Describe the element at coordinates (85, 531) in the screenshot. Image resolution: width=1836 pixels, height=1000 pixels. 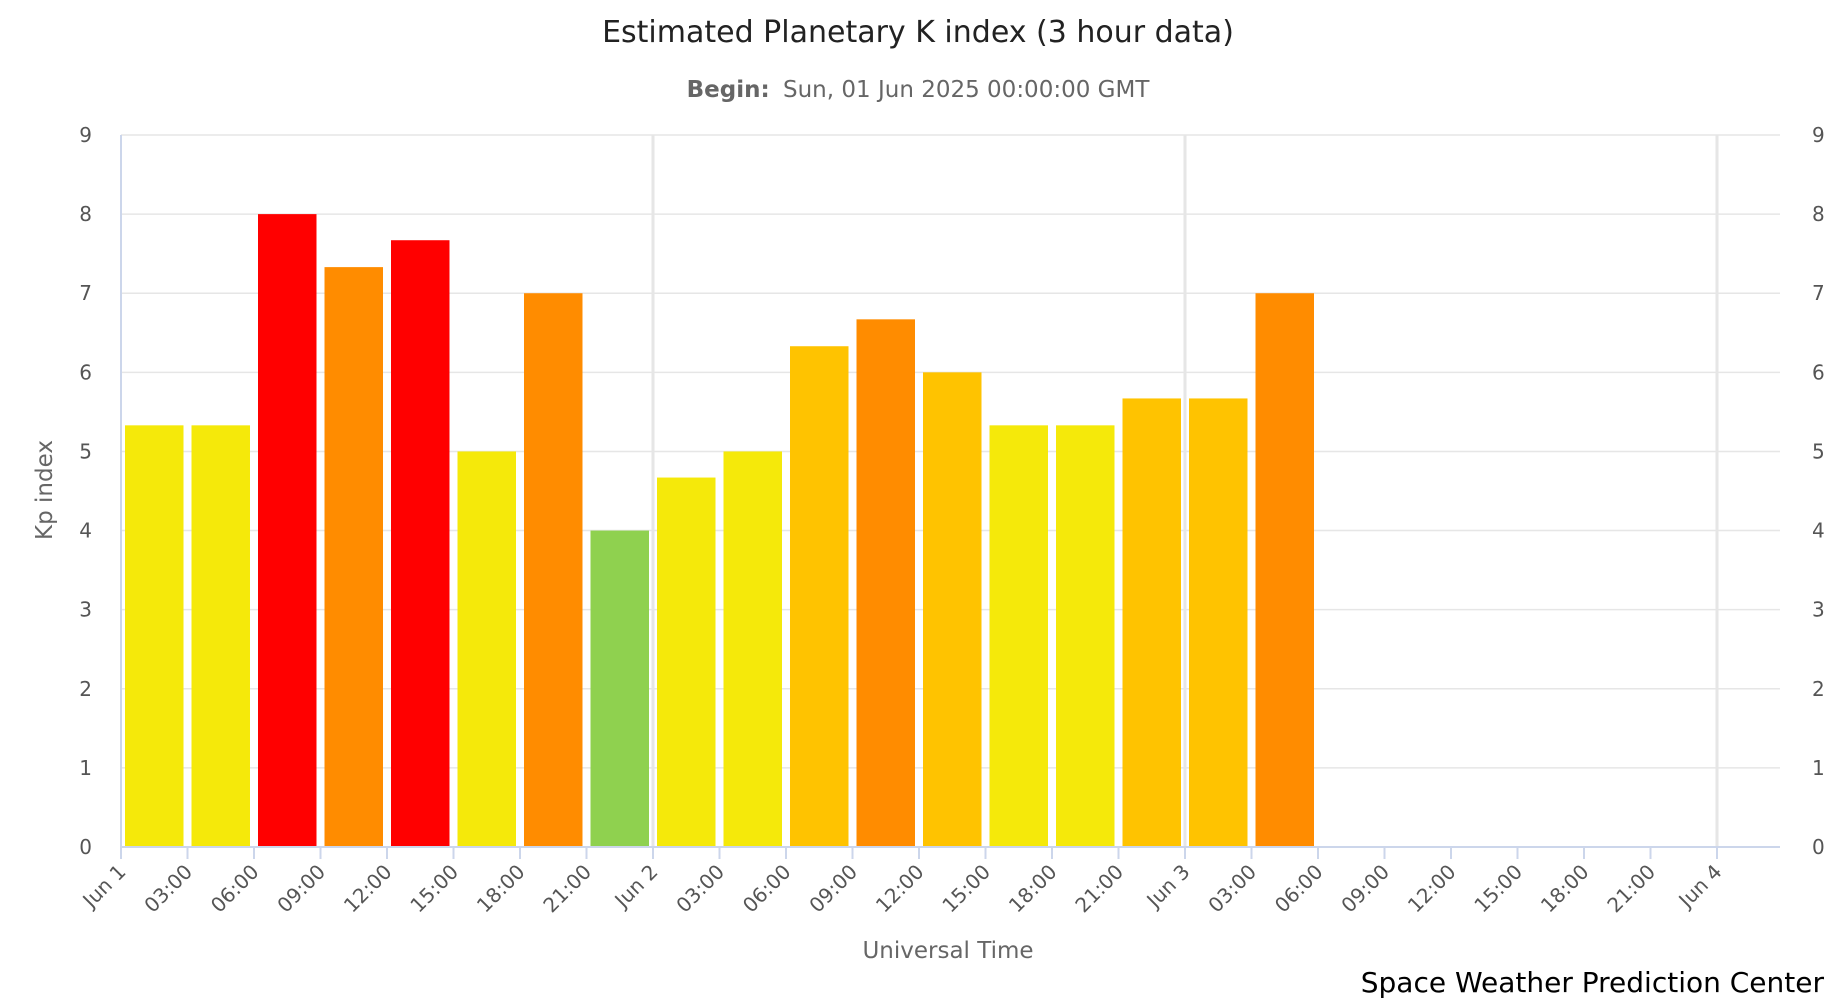
I see `y-tick-label-left: 4` at that location.